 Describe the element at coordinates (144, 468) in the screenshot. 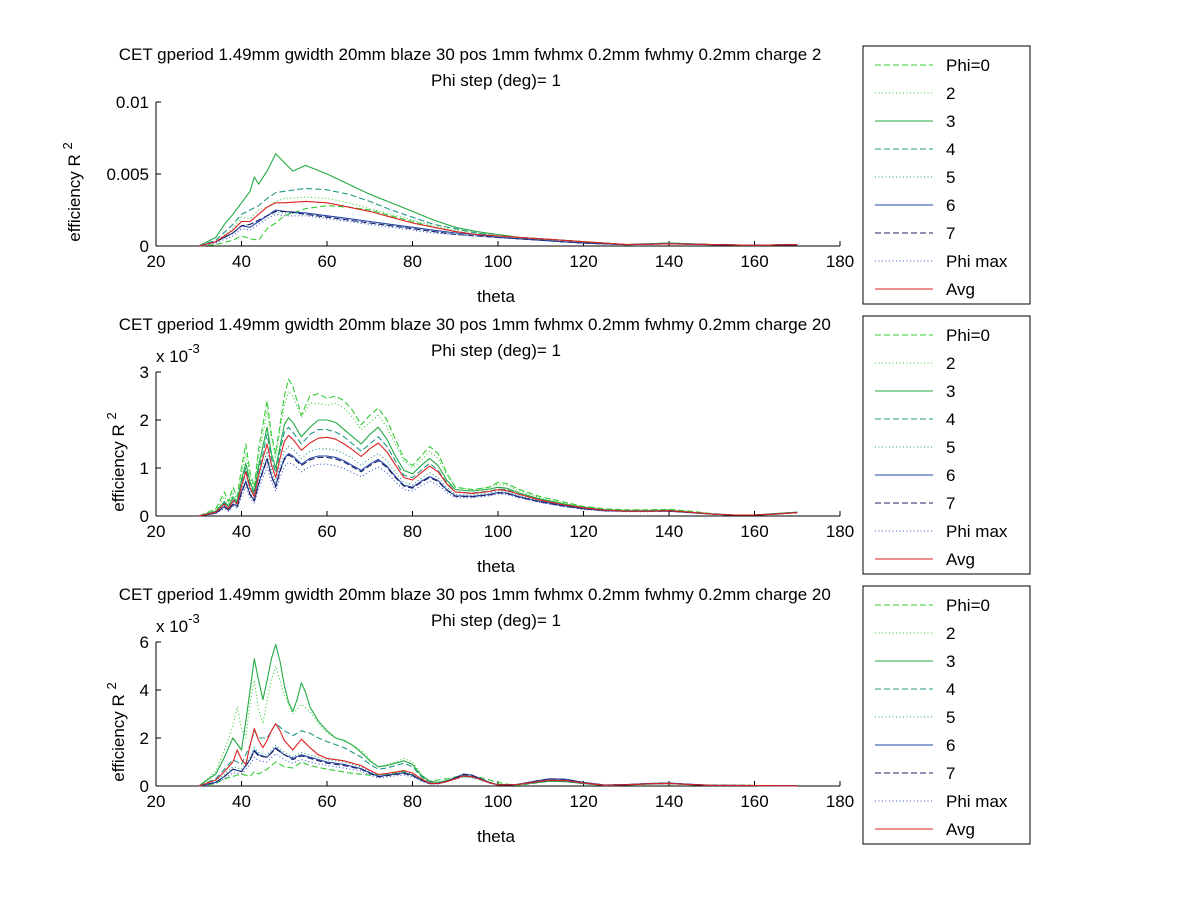

I see `y-tick-label: 1` at that location.